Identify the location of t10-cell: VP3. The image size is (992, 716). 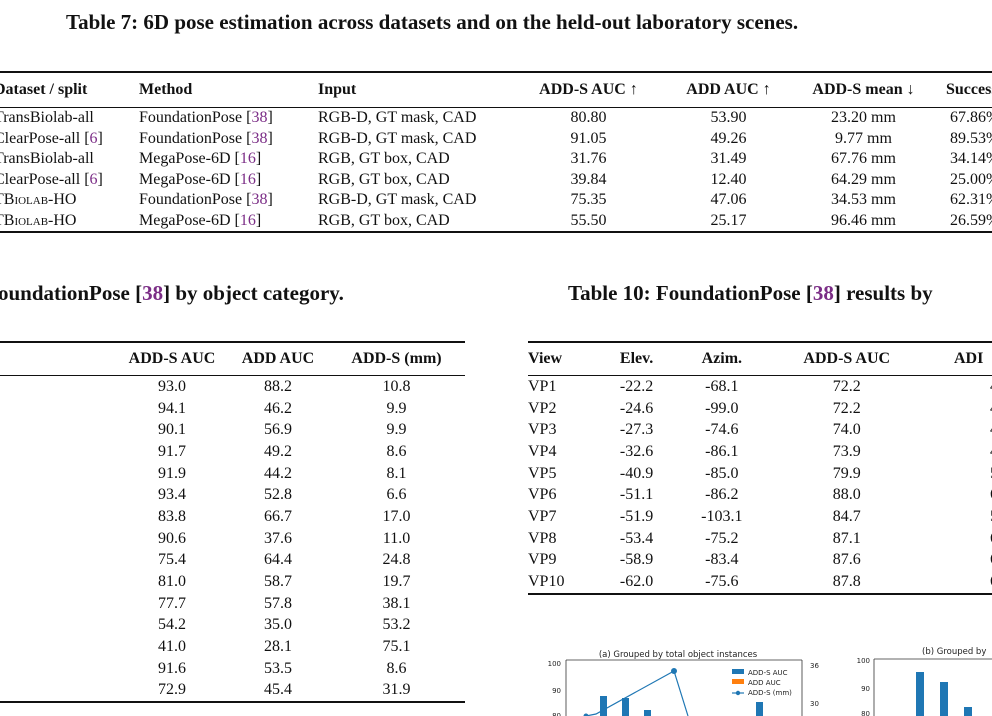
(542, 430).